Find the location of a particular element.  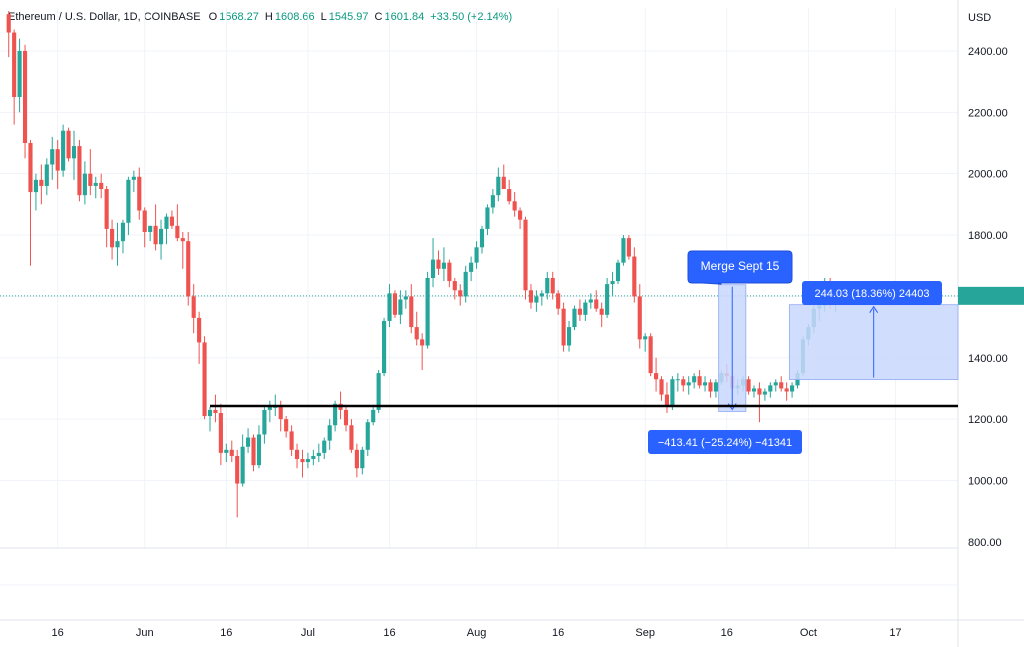

rise-label-box is located at coordinates (872, 293).